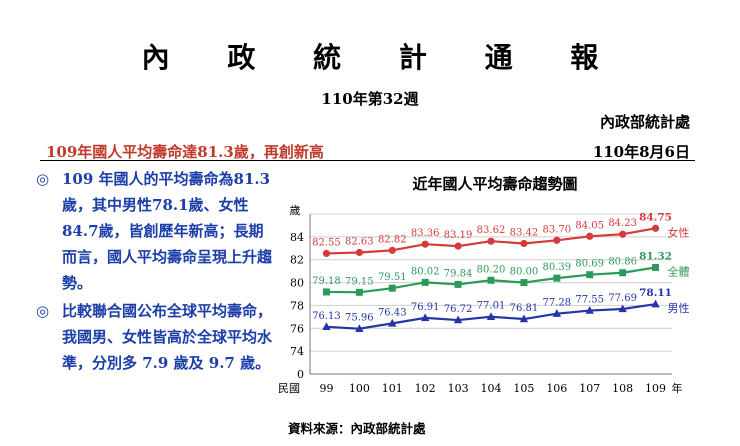 Image resolution: width=740 pixels, height=446 pixels. I want to click on data-label: 83.36, so click(425, 233).